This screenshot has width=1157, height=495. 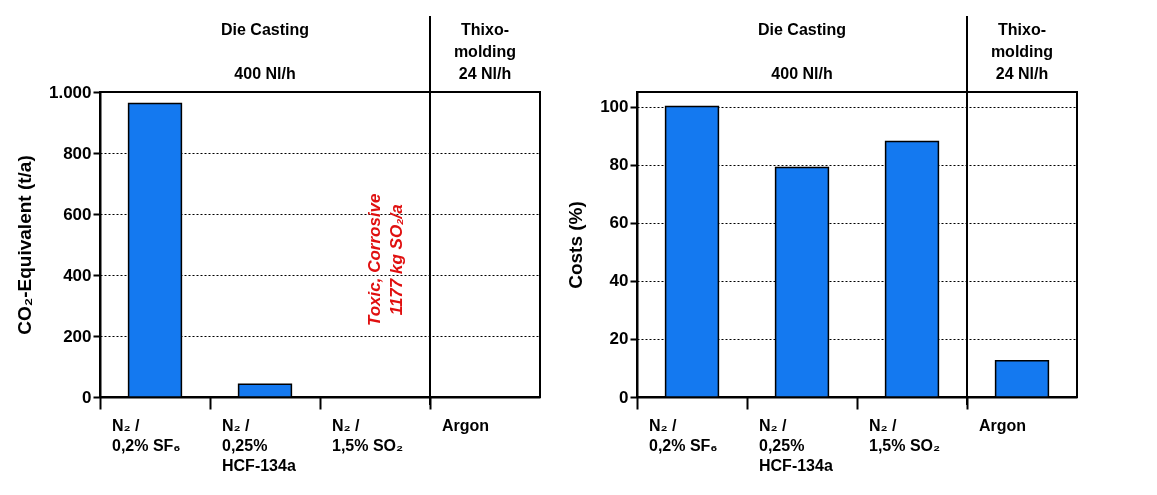 I want to click on y-tick-label: 200, so click(x=77, y=336).